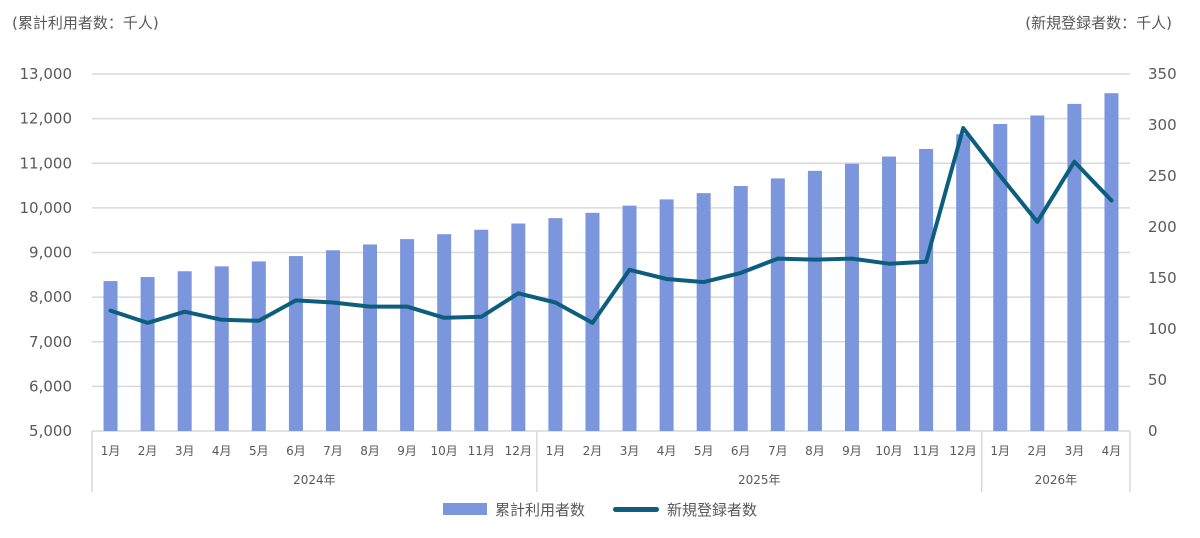  Describe the element at coordinates (46, 74) in the screenshot. I see `left-tick-label: 13,000` at that location.